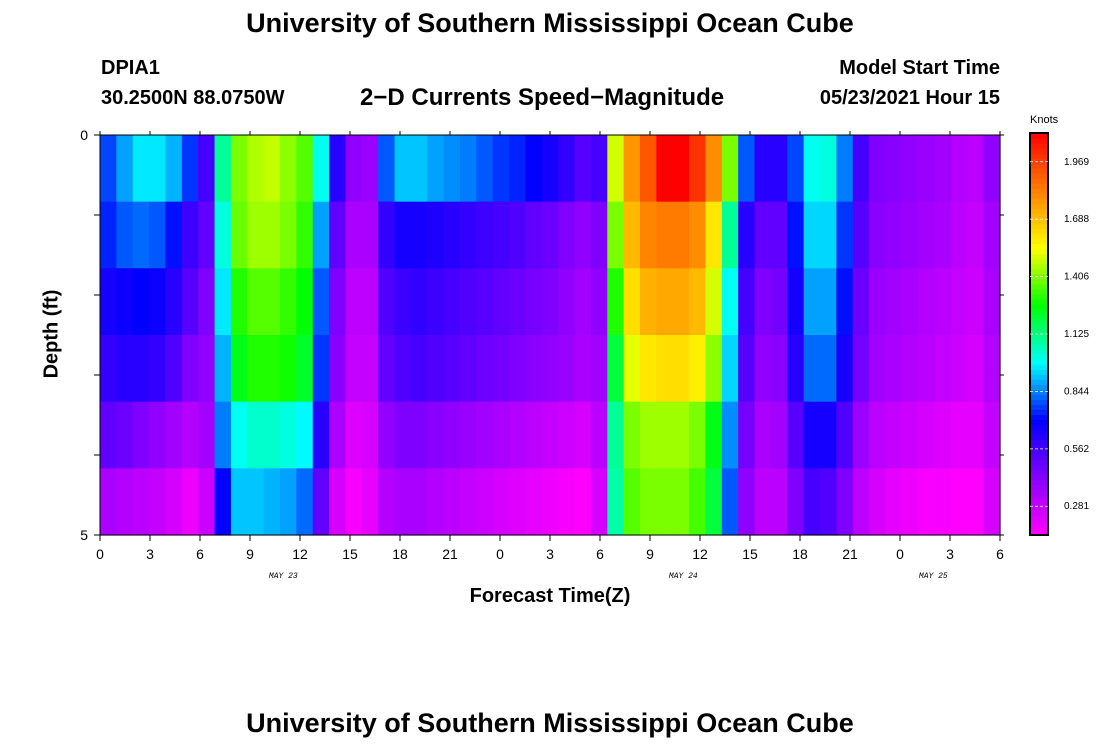  What do you see at coordinates (700, 554) in the screenshot?
I see `x-tick-label: 12` at bounding box center [700, 554].